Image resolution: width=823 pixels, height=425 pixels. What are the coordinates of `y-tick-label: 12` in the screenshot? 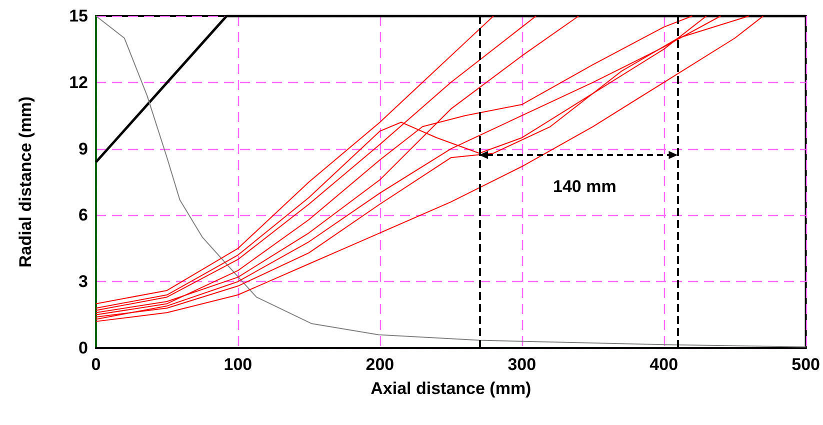 It's located at (78, 82).